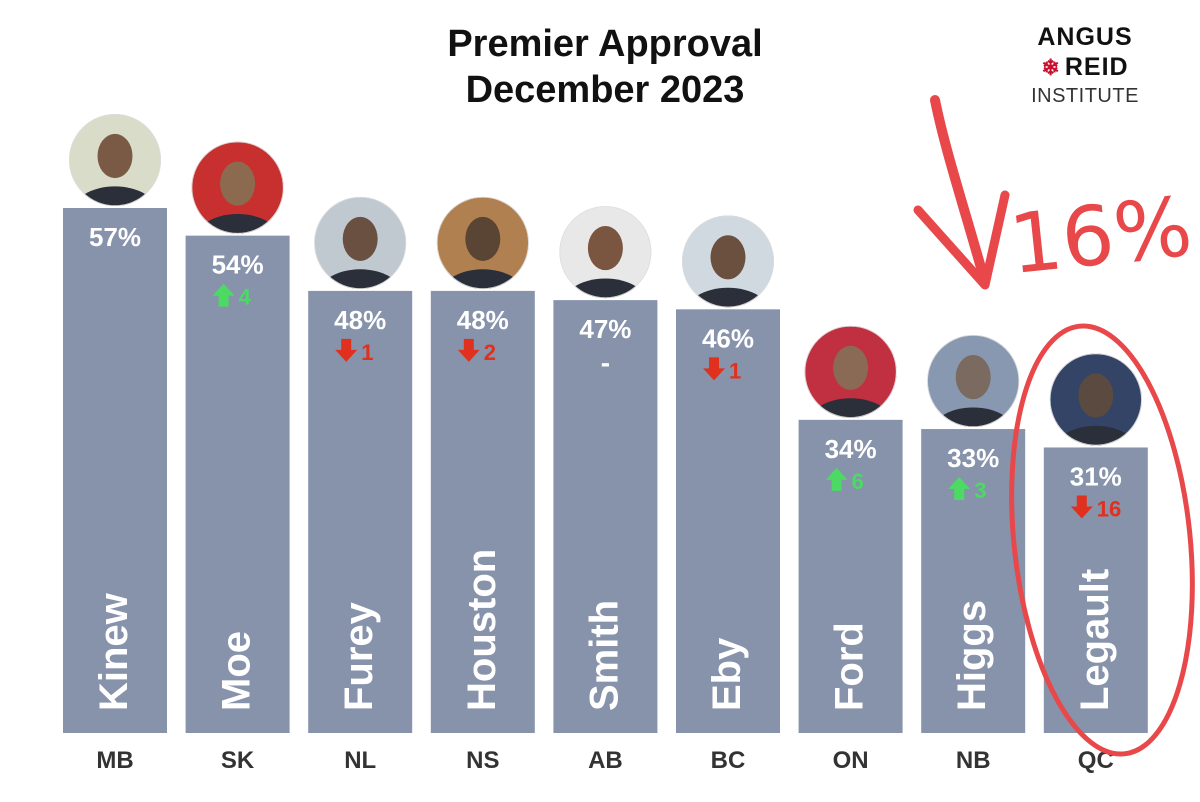 The height and width of the screenshot is (802, 1200). What do you see at coordinates (973, 581) in the screenshot?
I see `bar-nb` at bounding box center [973, 581].